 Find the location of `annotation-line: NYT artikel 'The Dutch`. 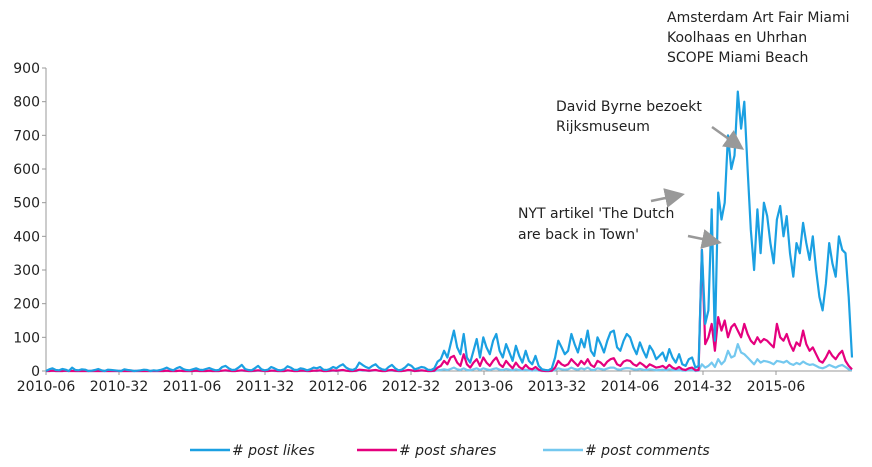

annotation-line: NYT artikel 'The Dutch is located at coordinates (596, 214).